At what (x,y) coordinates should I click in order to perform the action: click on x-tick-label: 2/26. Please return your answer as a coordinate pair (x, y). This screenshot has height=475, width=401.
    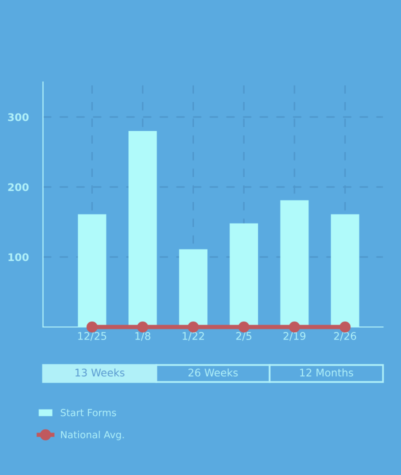
    Looking at the image, I should click on (345, 336).